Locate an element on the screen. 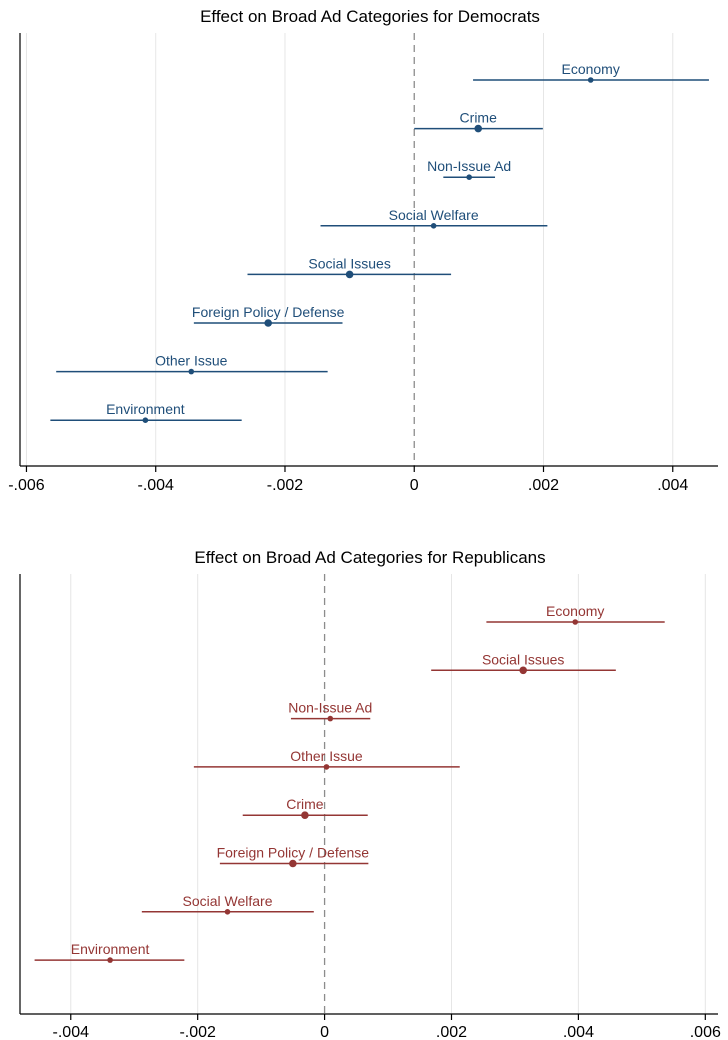 This screenshot has height=1040, width=728. republicans-point-label-foreign-policy-defense: Foreign Policy / Defense is located at coordinates (293, 853).